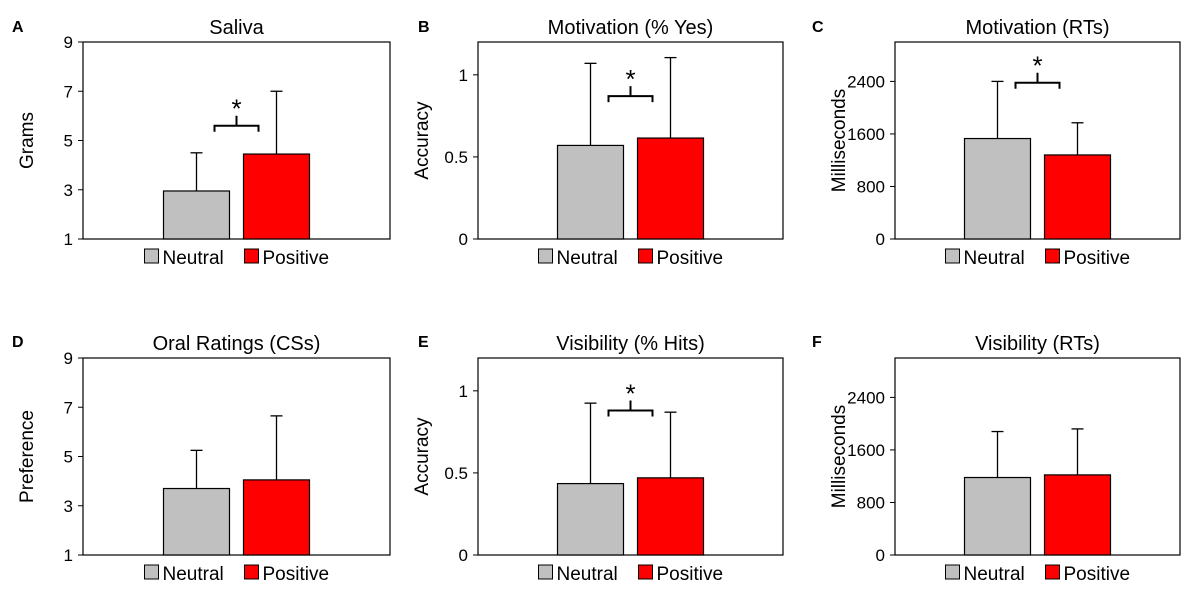  Describe the element at coordinates (866, 81) in the screenshot. I see `panel-c-ytick-label: 2400` at that location.